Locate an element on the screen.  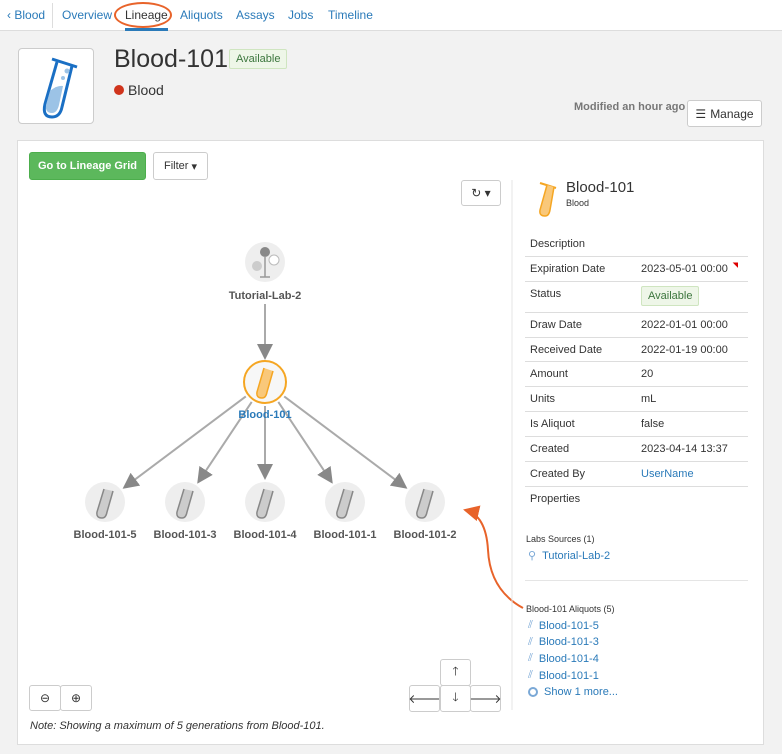
sample-icon-box is located at coordinates (56, 86).